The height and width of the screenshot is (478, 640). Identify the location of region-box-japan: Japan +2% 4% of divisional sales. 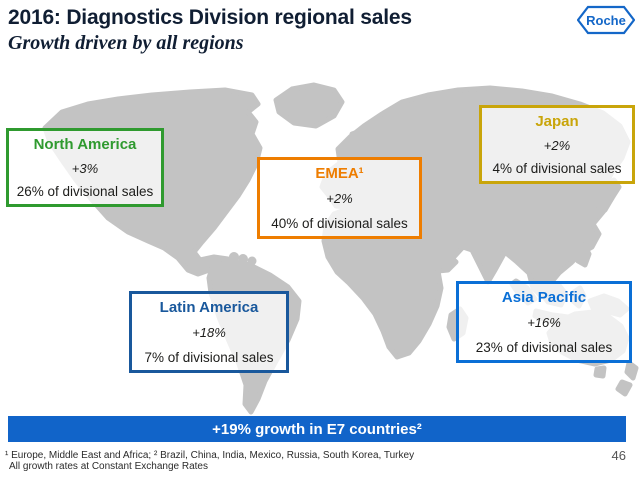
(557, 144).